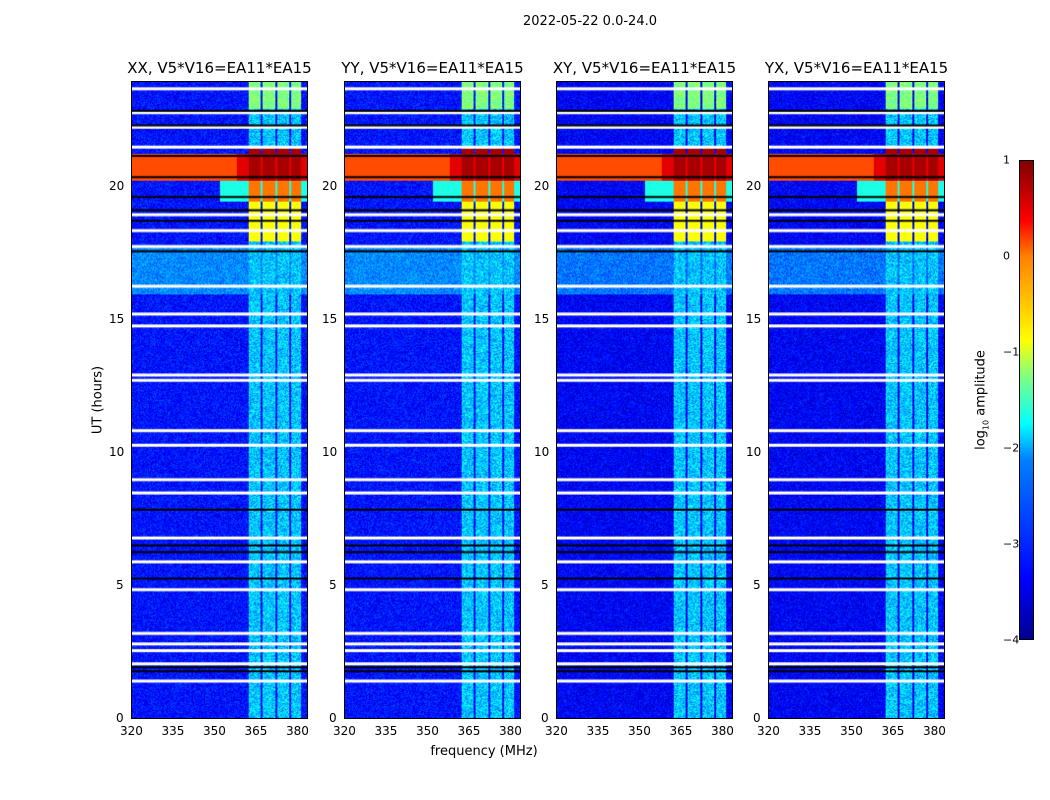  What do you see at coordinates (1011, 640) in the screenshot?
I see `colorbar-tick-label: −4` at bounding box center [1011, 640].